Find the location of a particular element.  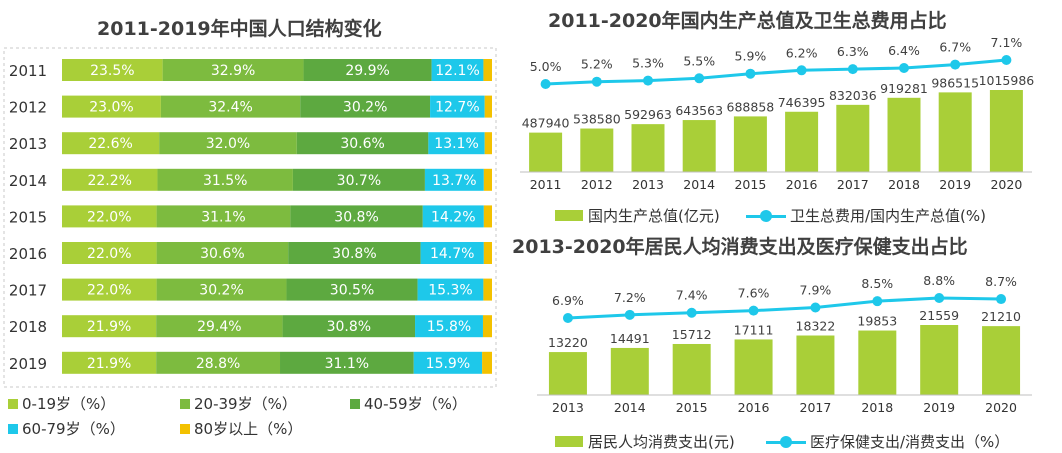

x-tick-label: 2018 is located at coordinates (904, 184).